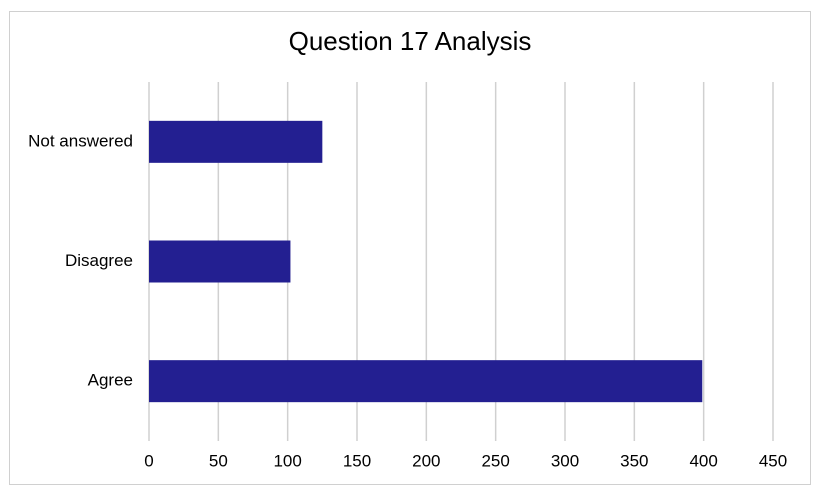 The height and width of the screenshot is (491, 821). I want to click on x-tick-label: 0, so click(148, 460).